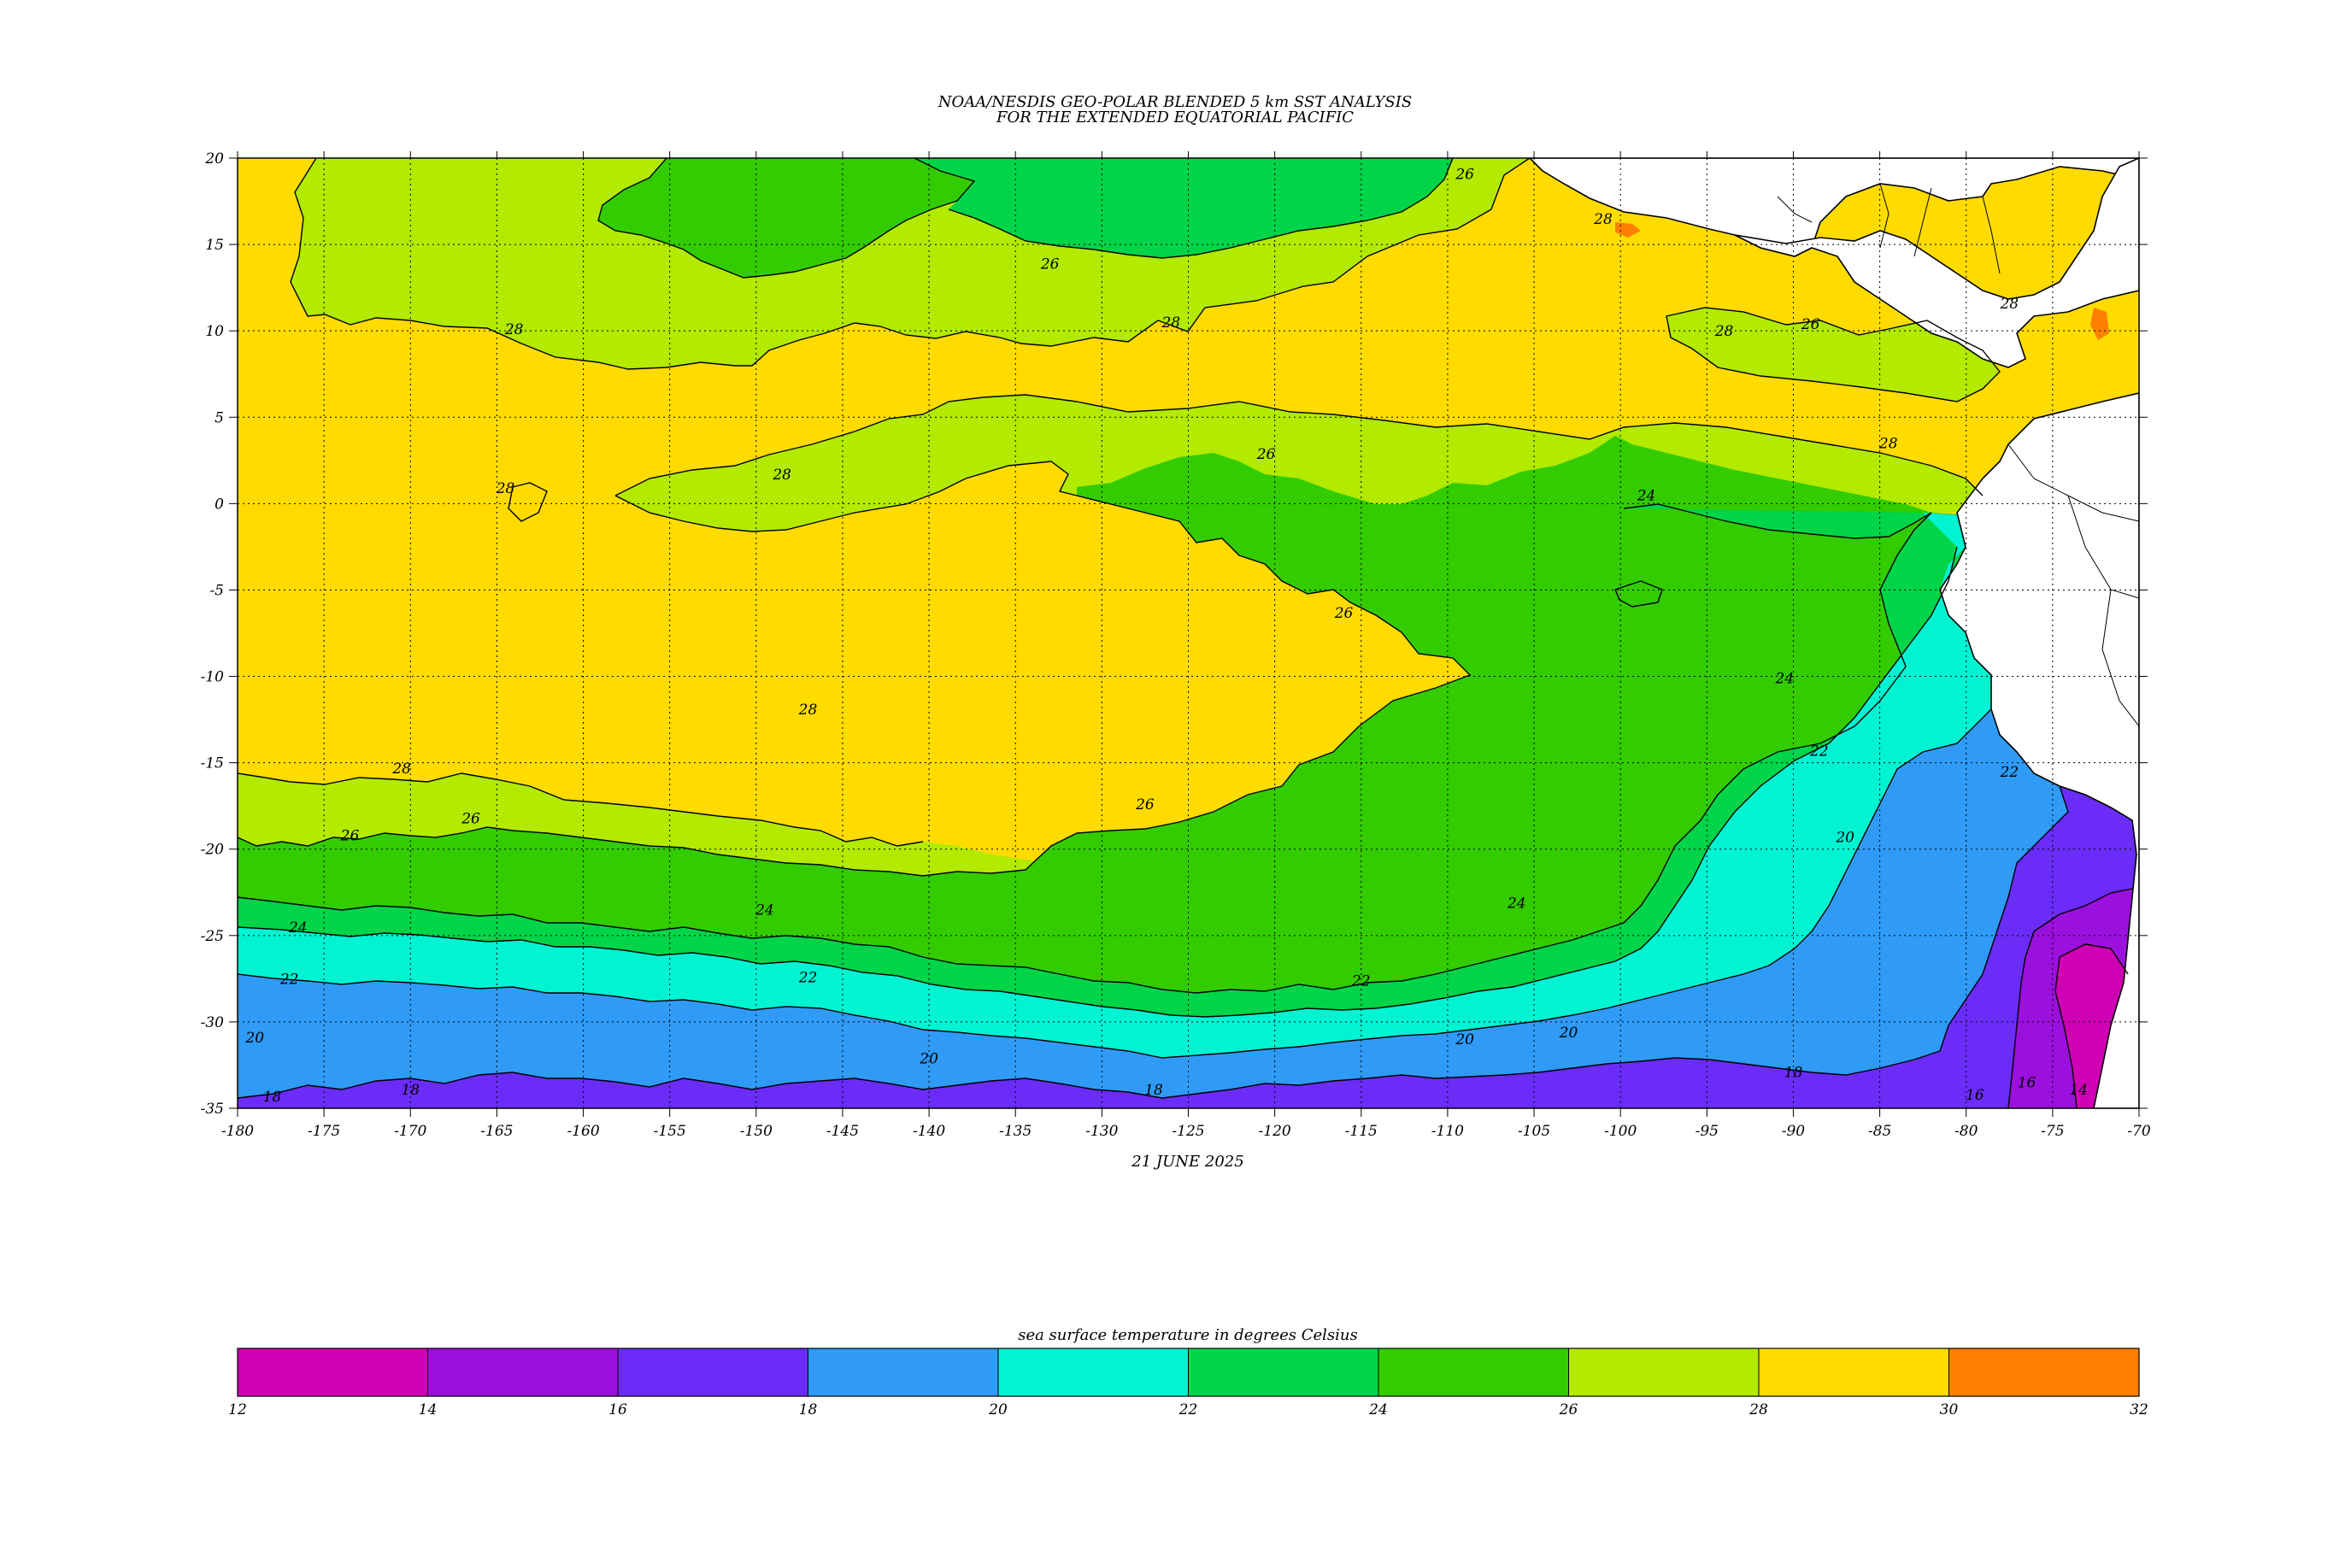  I want to click on colorbar-tick-label: 28, so click(1758, 1409).